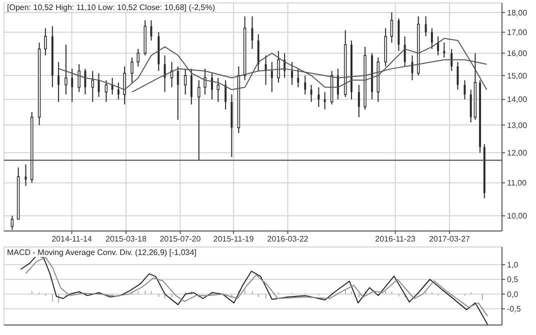 This screenshot has height=335, width=536. What do you see at coordinates (517, 33) in the screenshot?
I see `y-tick-label: 17,00` at bounding box center [517, 33].